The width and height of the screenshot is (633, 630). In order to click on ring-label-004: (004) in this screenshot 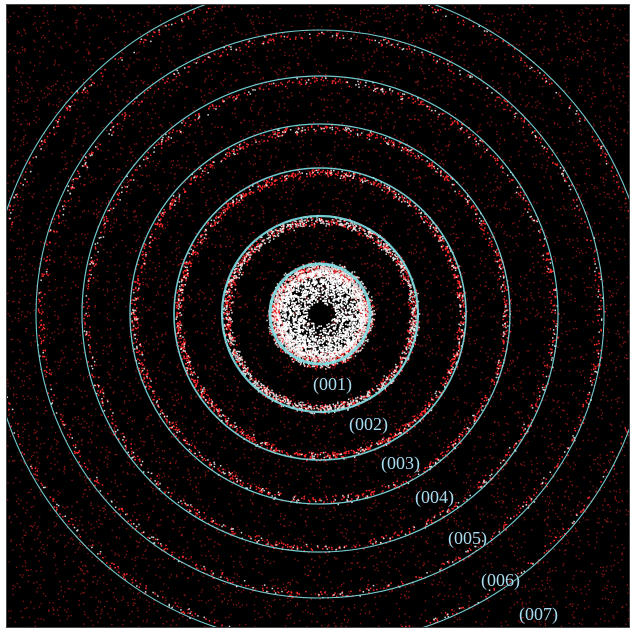, I will do `click(434, 497)`.